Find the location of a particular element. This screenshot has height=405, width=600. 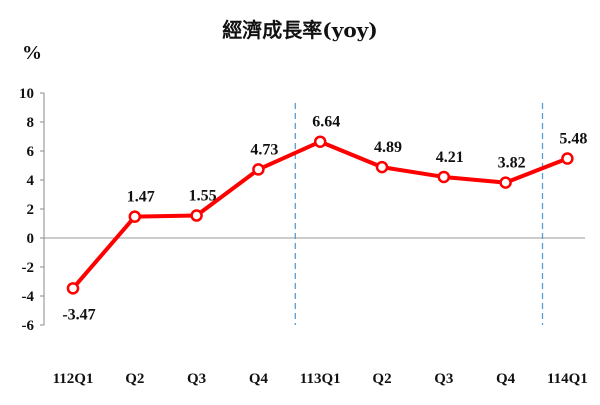

x-tick-label: 112Q1 is located at coordinates (73, 379).